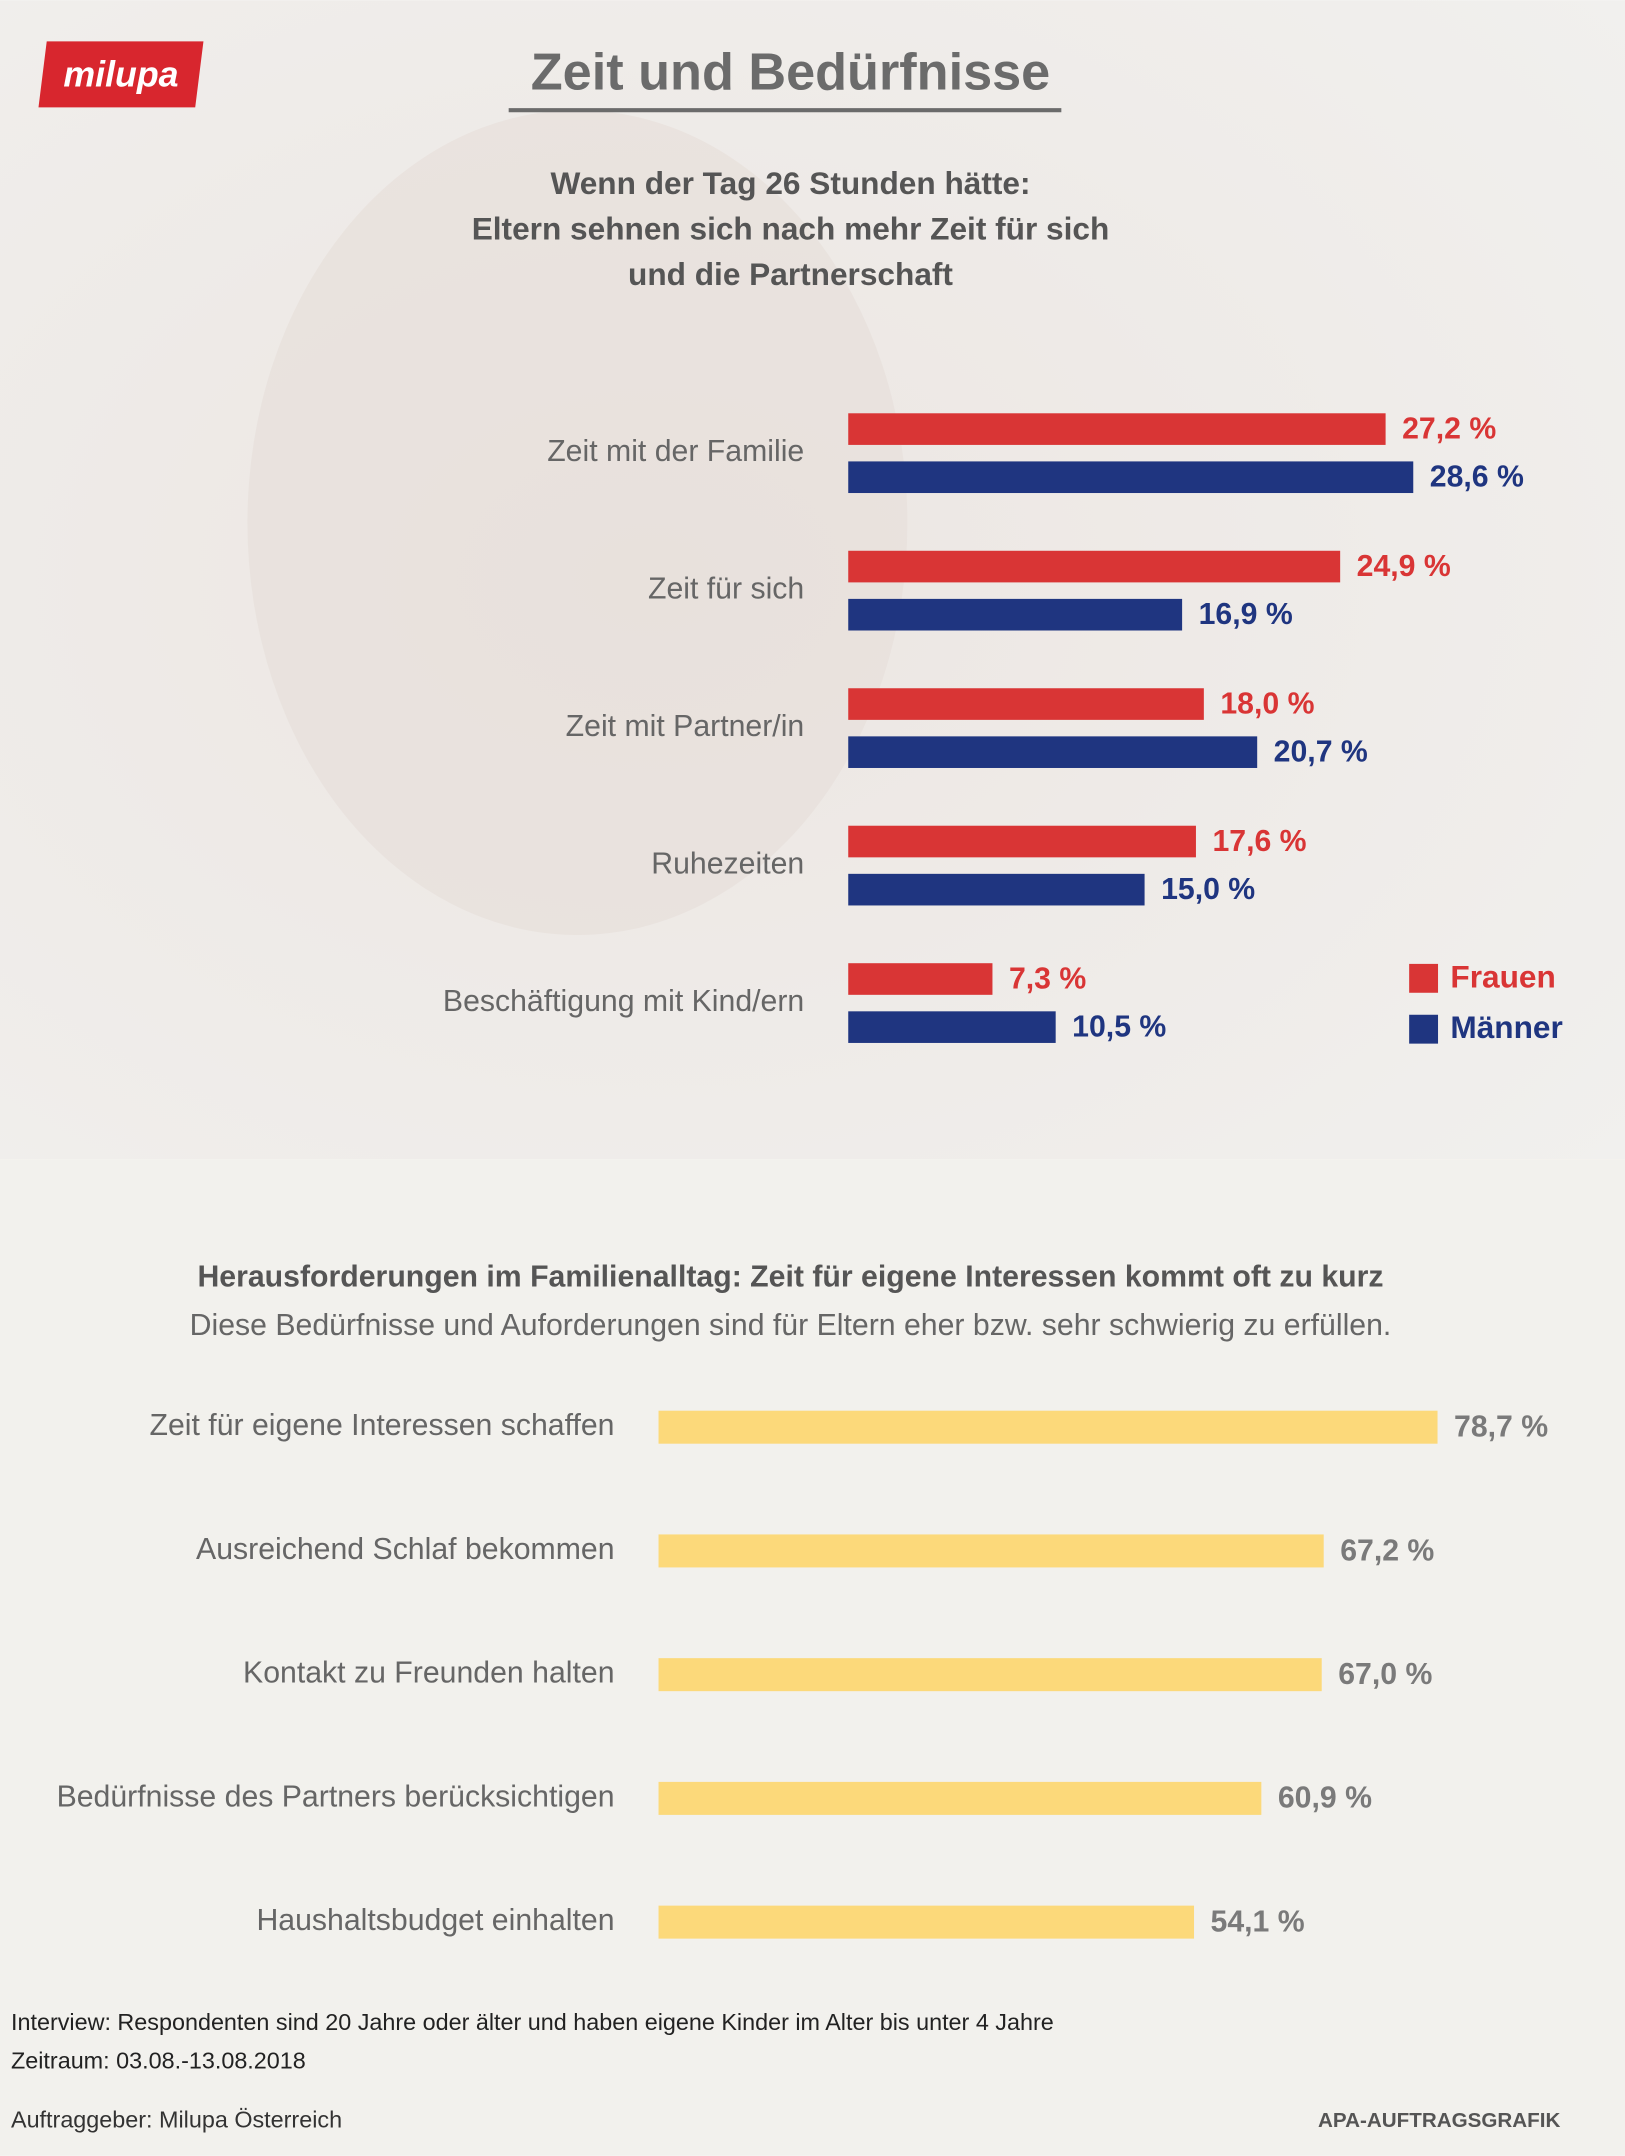  Describe the element at coordinates (1259, 841) in the screenshot. I see `value-label: 17,6 %` at that location.